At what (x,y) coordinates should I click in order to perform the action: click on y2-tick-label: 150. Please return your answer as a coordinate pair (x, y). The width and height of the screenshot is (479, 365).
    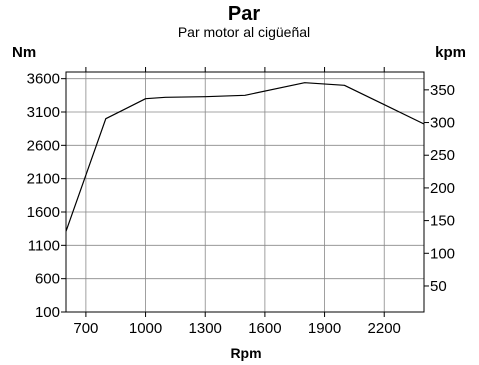
    Looking at the image, I should click on (442, 221).